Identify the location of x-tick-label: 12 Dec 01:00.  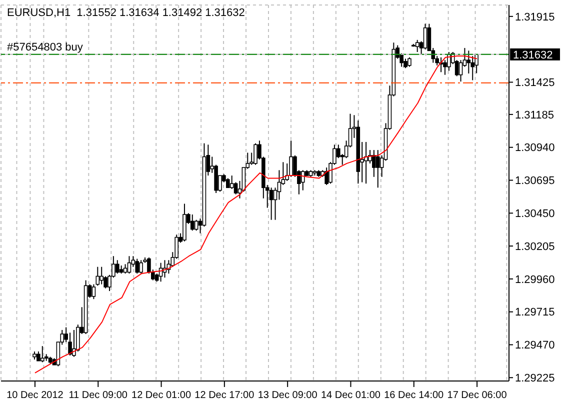
(162, 394).